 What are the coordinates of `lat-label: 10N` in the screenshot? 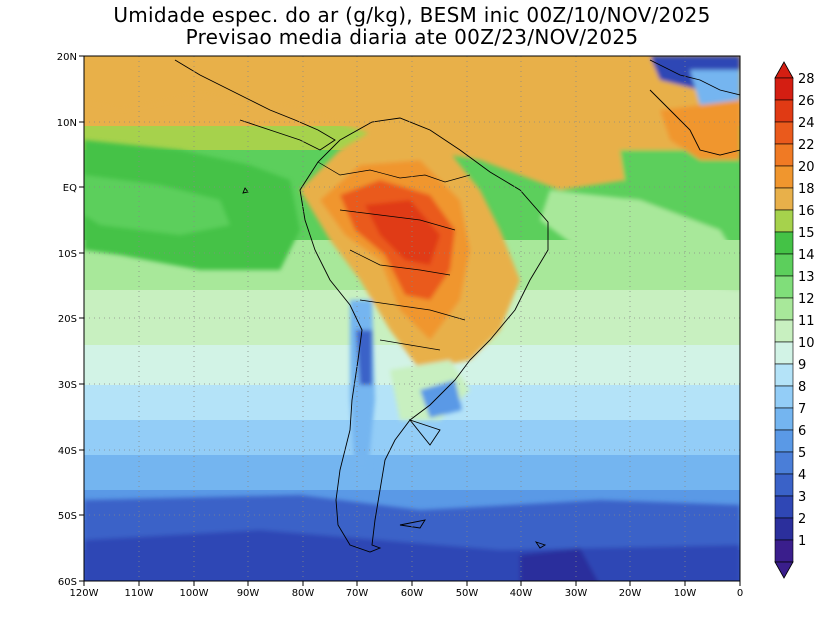 It's located at (67, 123).